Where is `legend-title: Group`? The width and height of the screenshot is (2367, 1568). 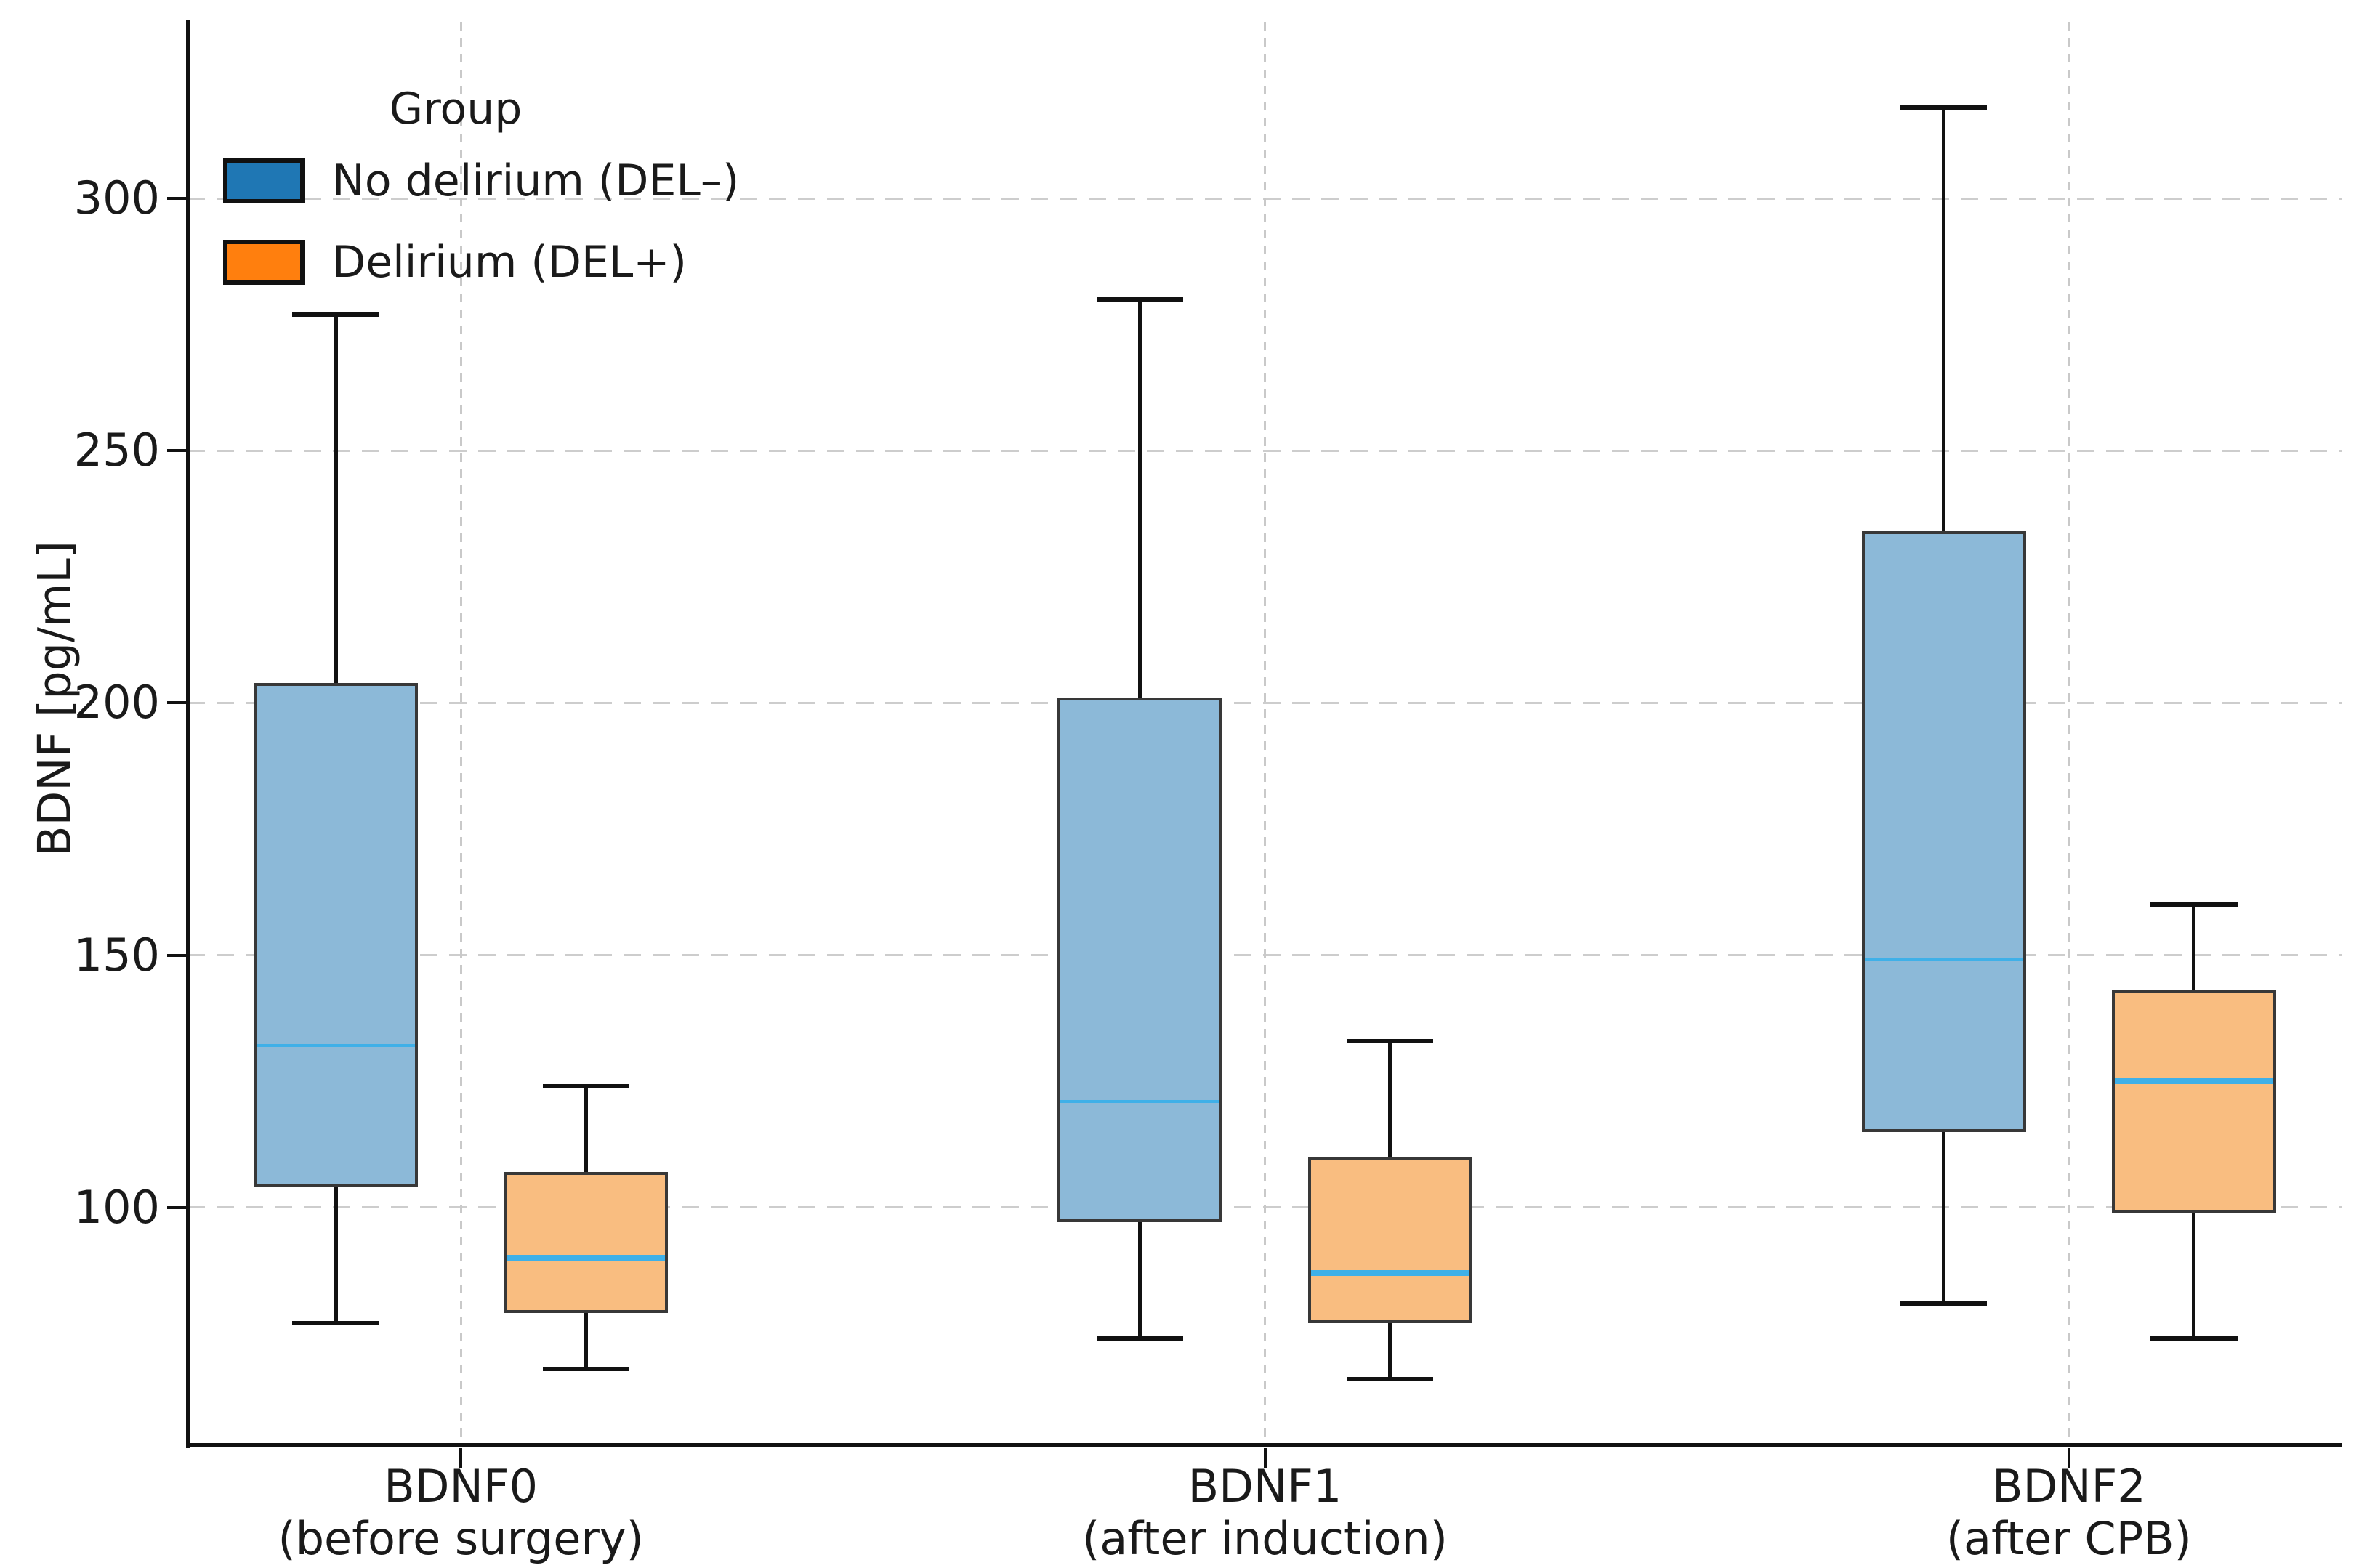
legend-title: Group is located at coordinates (456, 109).